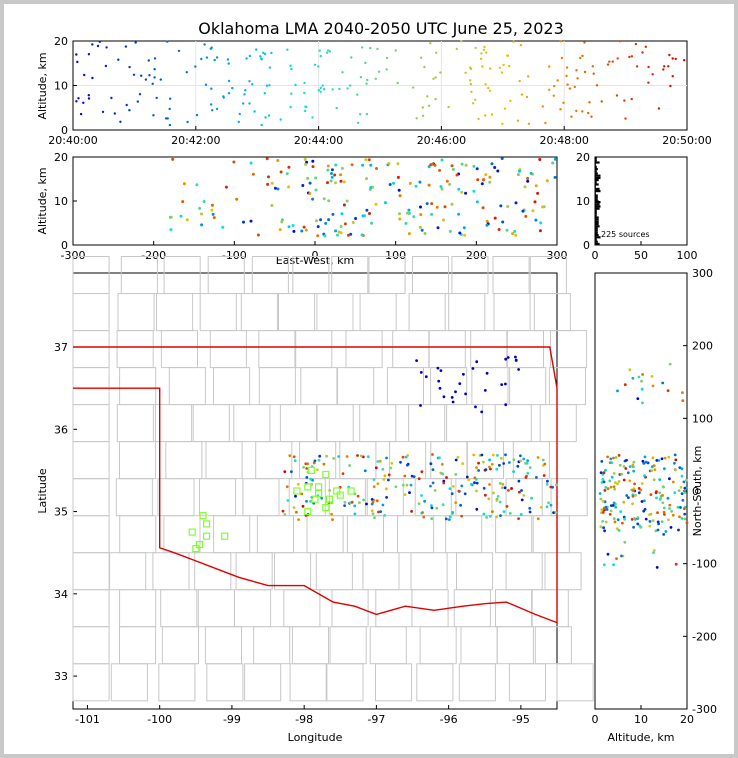 Image resolution: width=738 pixels, height=758 pixels. What do you see at coordinates (232, 719) in the screenshot?
I see `plan-view-xtick-label: -99` at bounding box center [232, 719].